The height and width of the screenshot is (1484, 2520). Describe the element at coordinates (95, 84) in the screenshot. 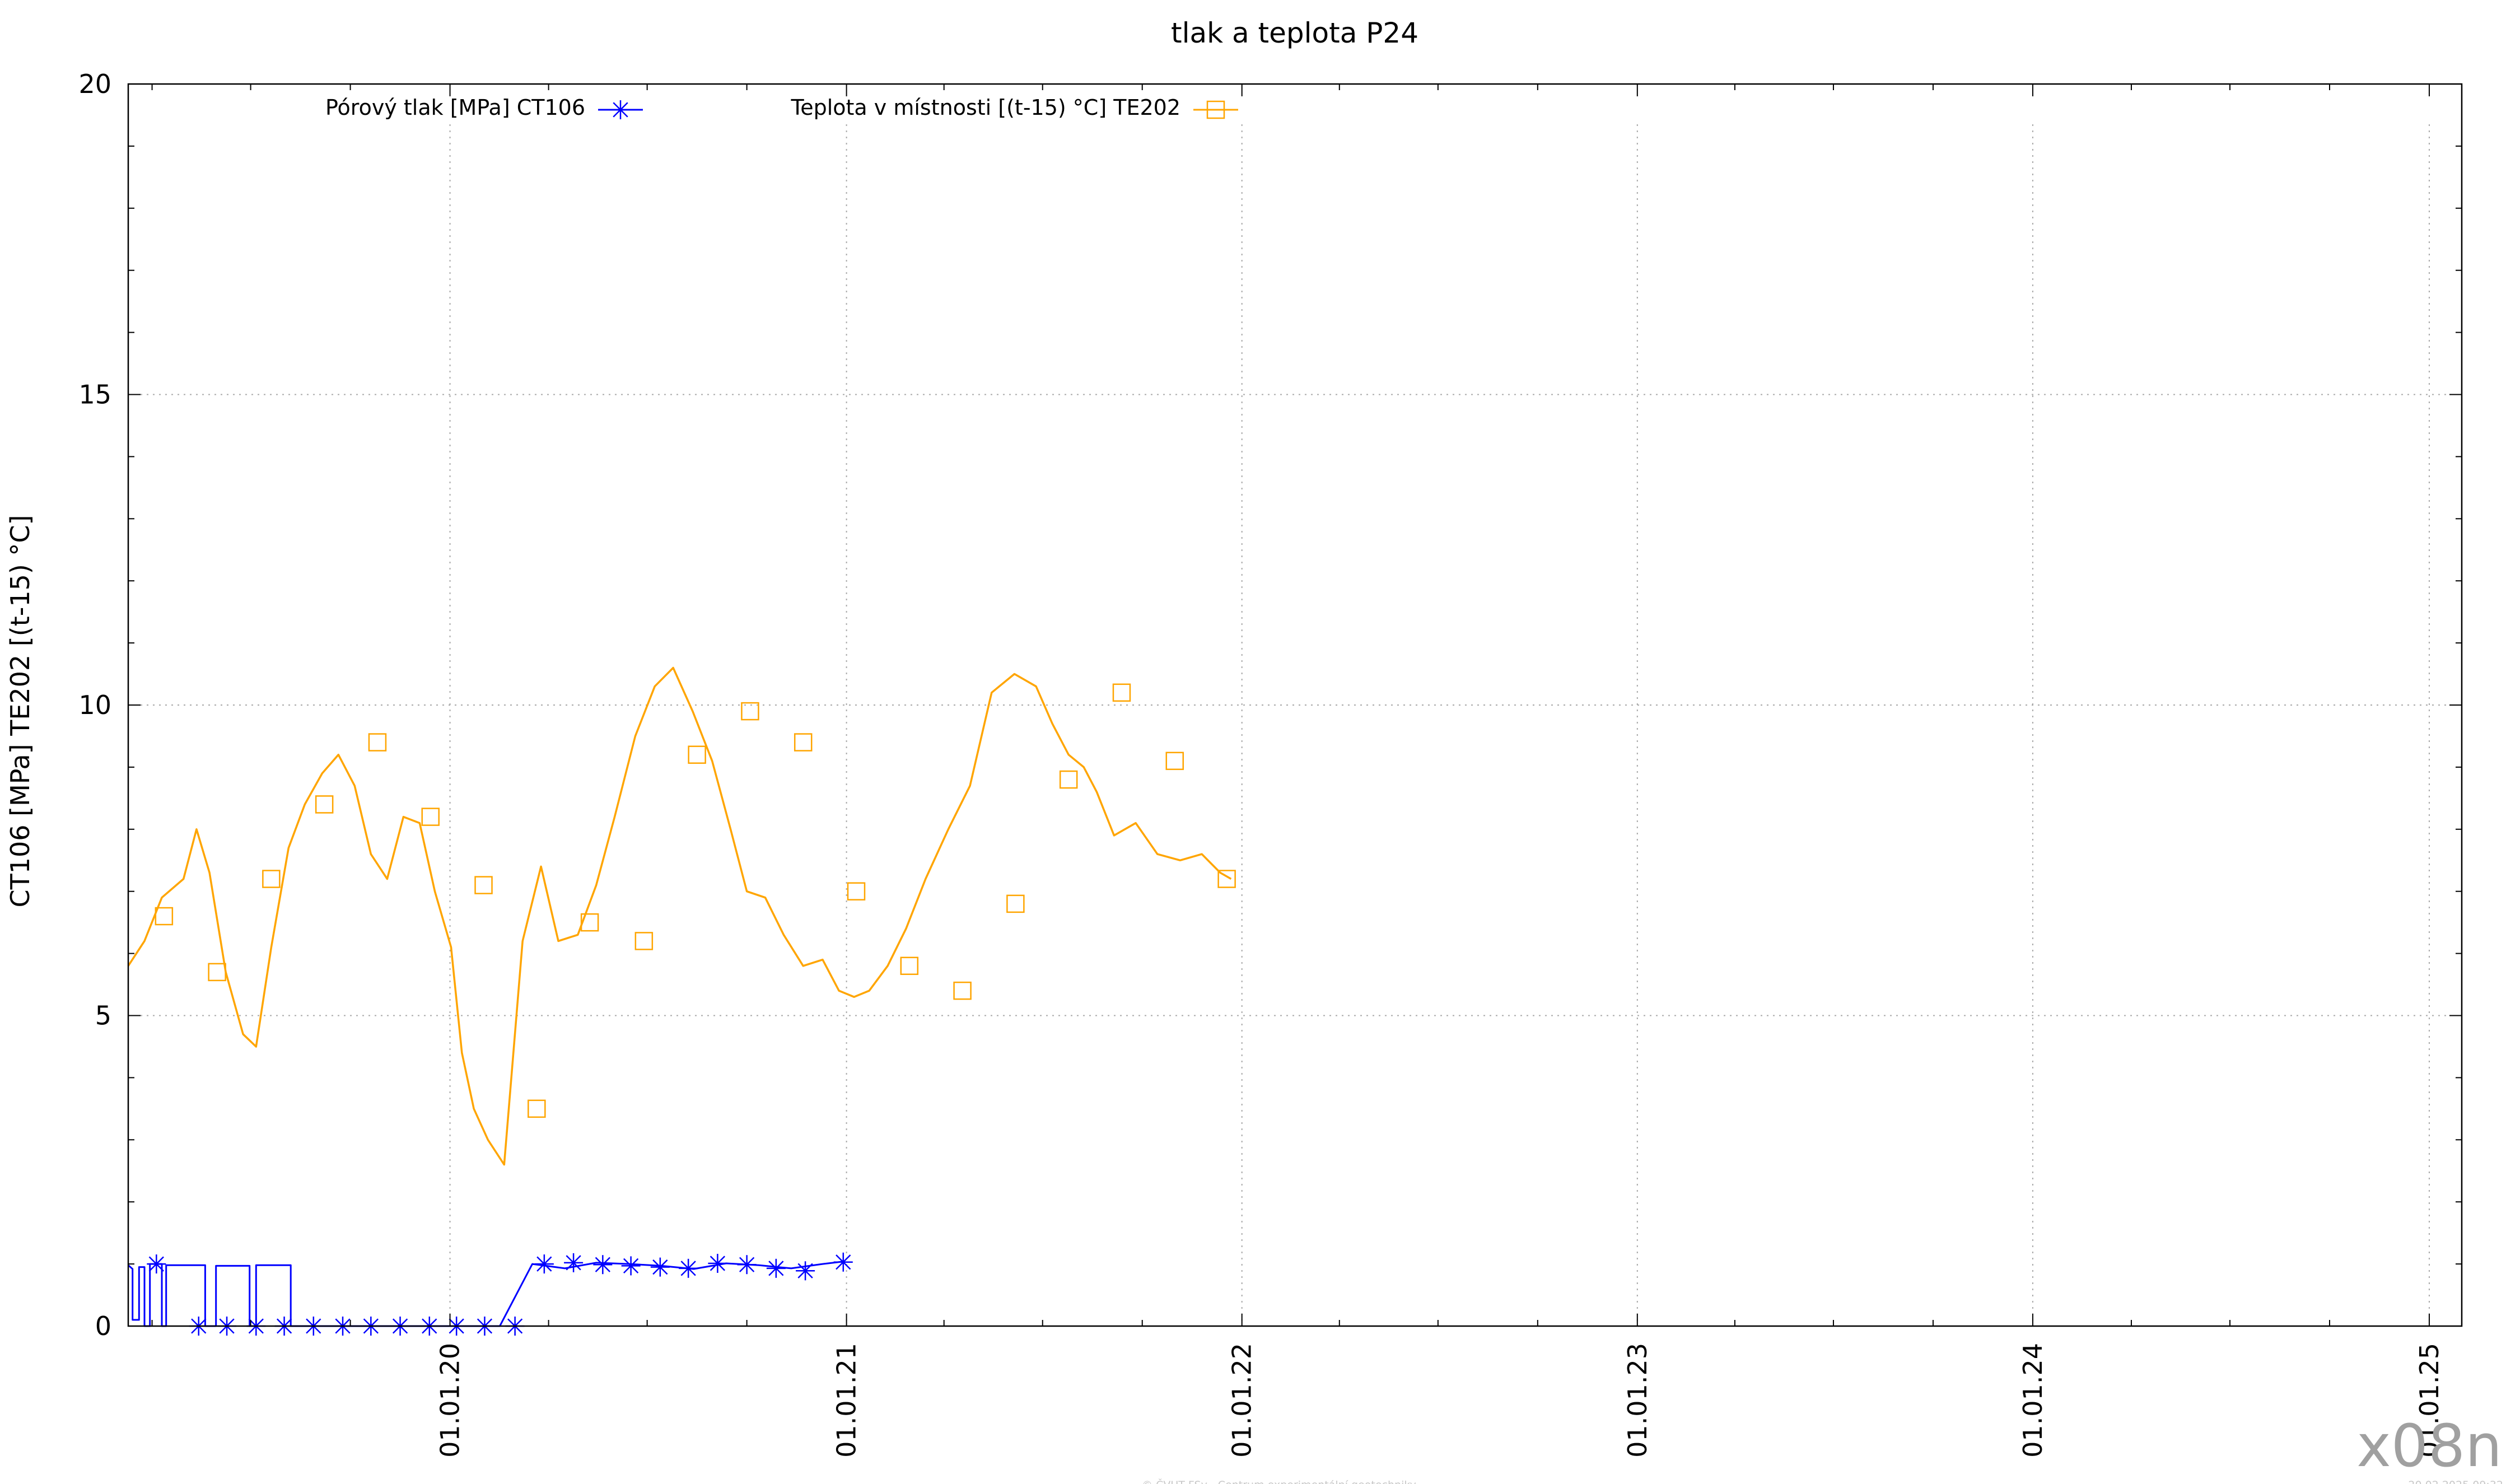

I see `y-tick-label: 20` at that location.